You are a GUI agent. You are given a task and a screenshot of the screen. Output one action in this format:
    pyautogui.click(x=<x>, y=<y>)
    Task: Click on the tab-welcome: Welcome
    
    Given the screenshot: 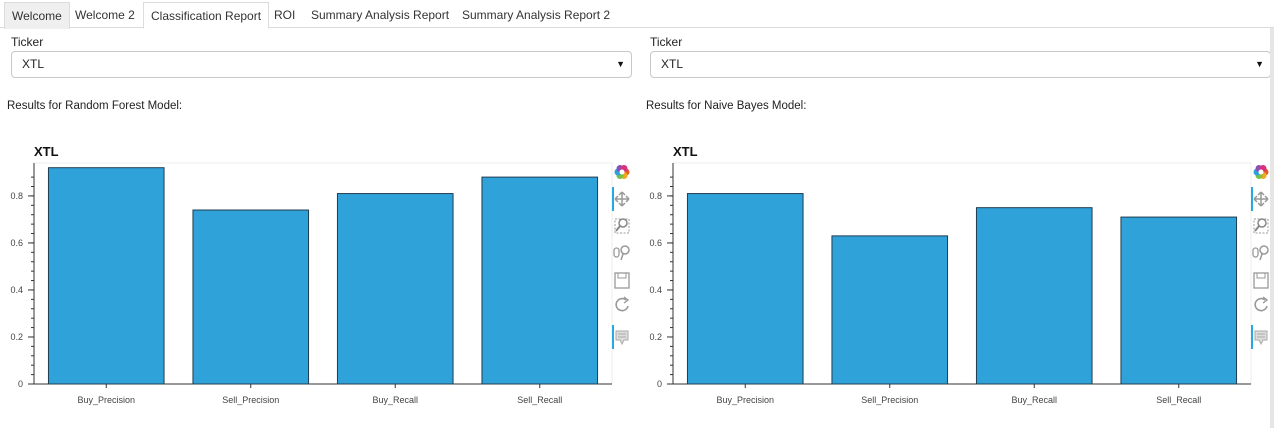 What is the action you would take?
    pyautogui.click(x=37, y=15)
    